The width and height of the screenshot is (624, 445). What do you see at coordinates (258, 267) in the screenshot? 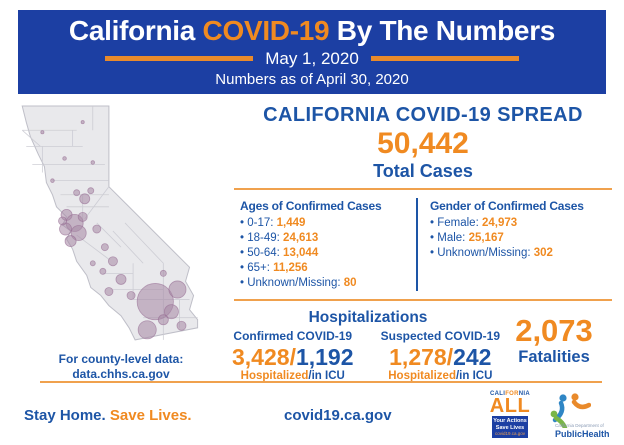
I see `age-label: 65+:` at bounding box center [258, 267].